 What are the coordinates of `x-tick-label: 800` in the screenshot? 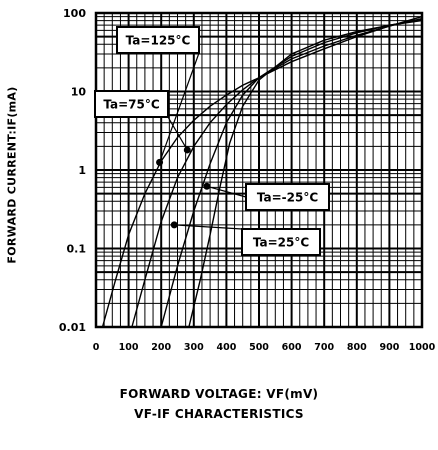 It's located at (357, 347).